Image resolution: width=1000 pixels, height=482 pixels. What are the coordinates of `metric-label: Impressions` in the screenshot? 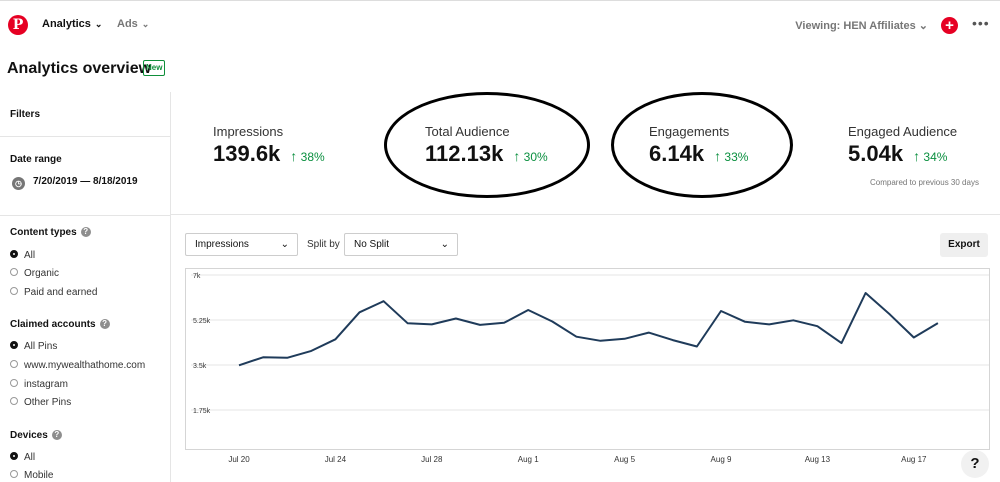 It's located at (248, 131).